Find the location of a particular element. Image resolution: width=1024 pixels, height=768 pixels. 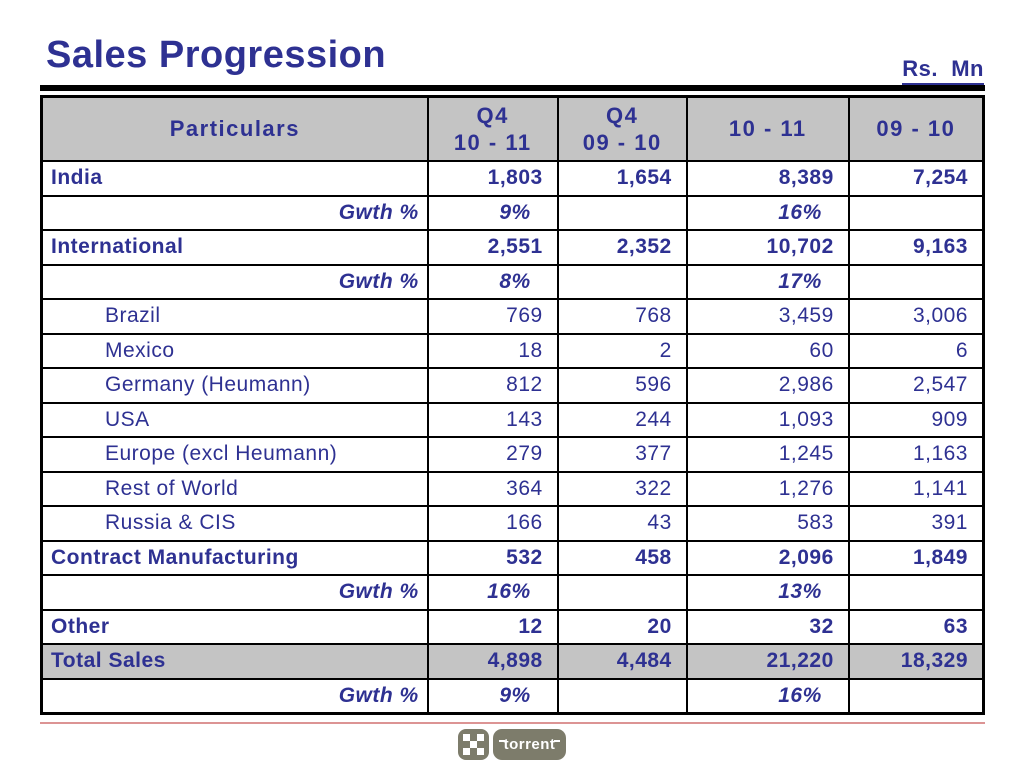

col-header-q4-09-10: Q4 09 - 10 is located at coordinates (622, 128).